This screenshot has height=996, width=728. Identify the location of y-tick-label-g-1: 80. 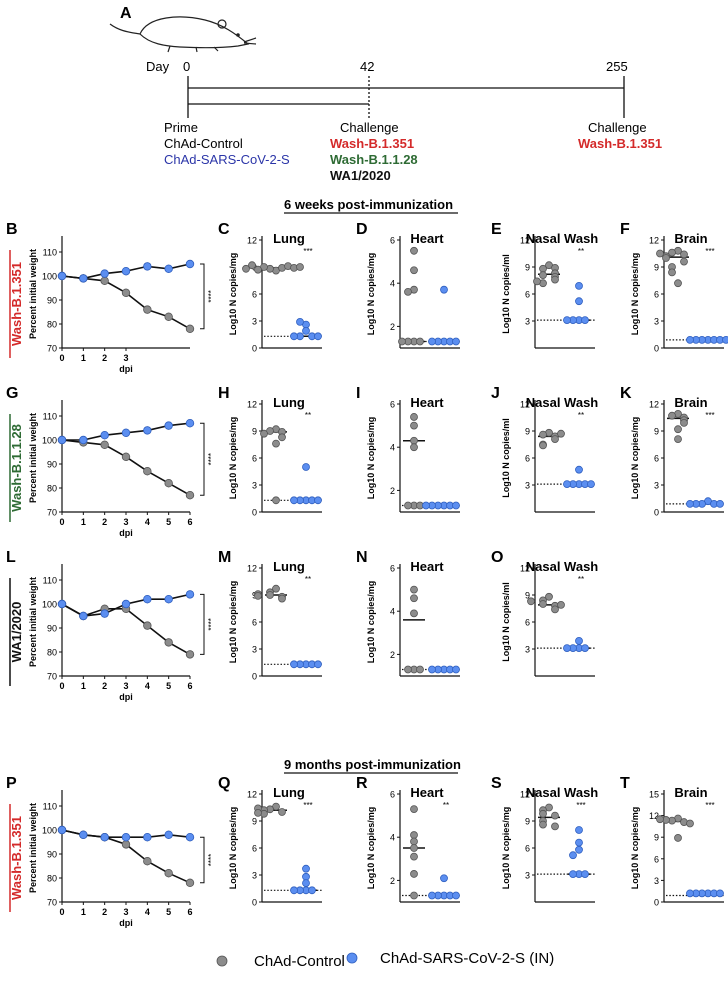
(52, 489).